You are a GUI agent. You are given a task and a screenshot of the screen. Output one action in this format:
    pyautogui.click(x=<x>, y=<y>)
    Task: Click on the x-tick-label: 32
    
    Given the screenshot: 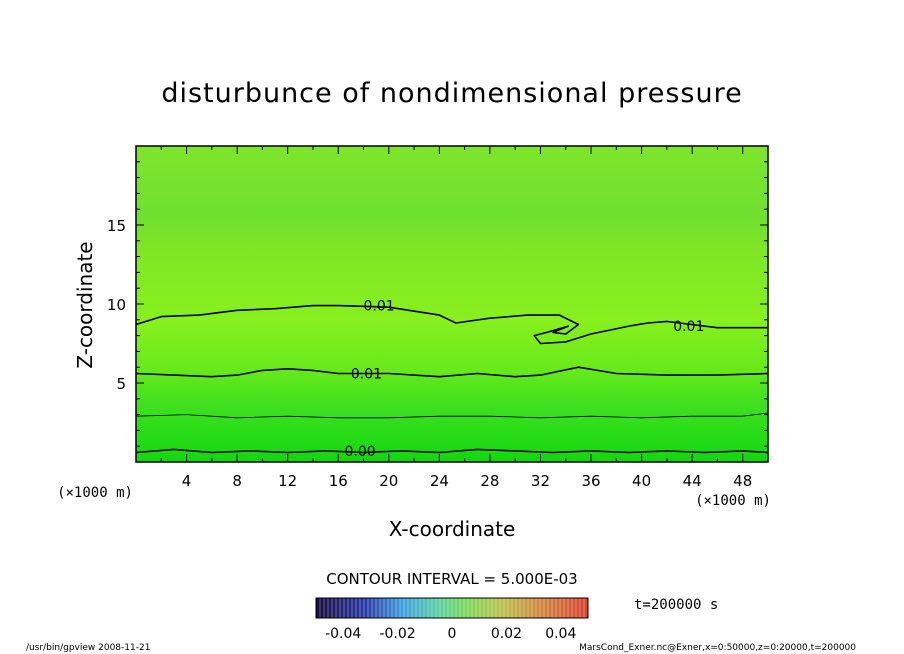 What is the action you would take?
    pyautogui.click(x=540, y=481)
    